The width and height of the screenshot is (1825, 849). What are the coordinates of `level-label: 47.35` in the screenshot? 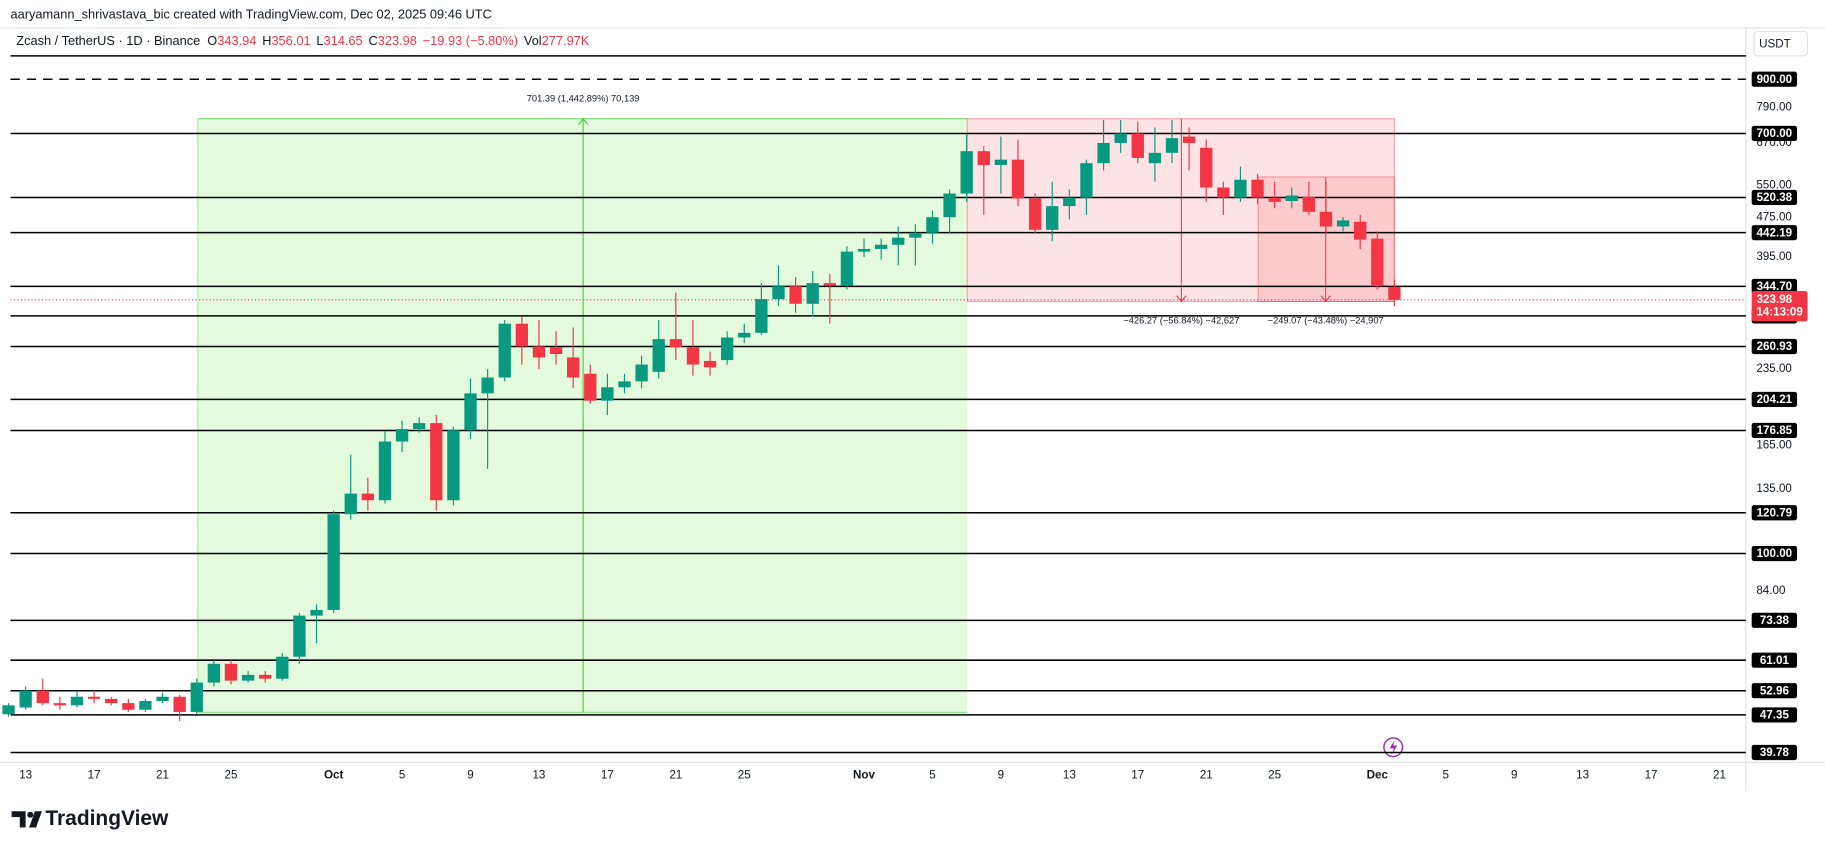 It's located at (1775, 715).